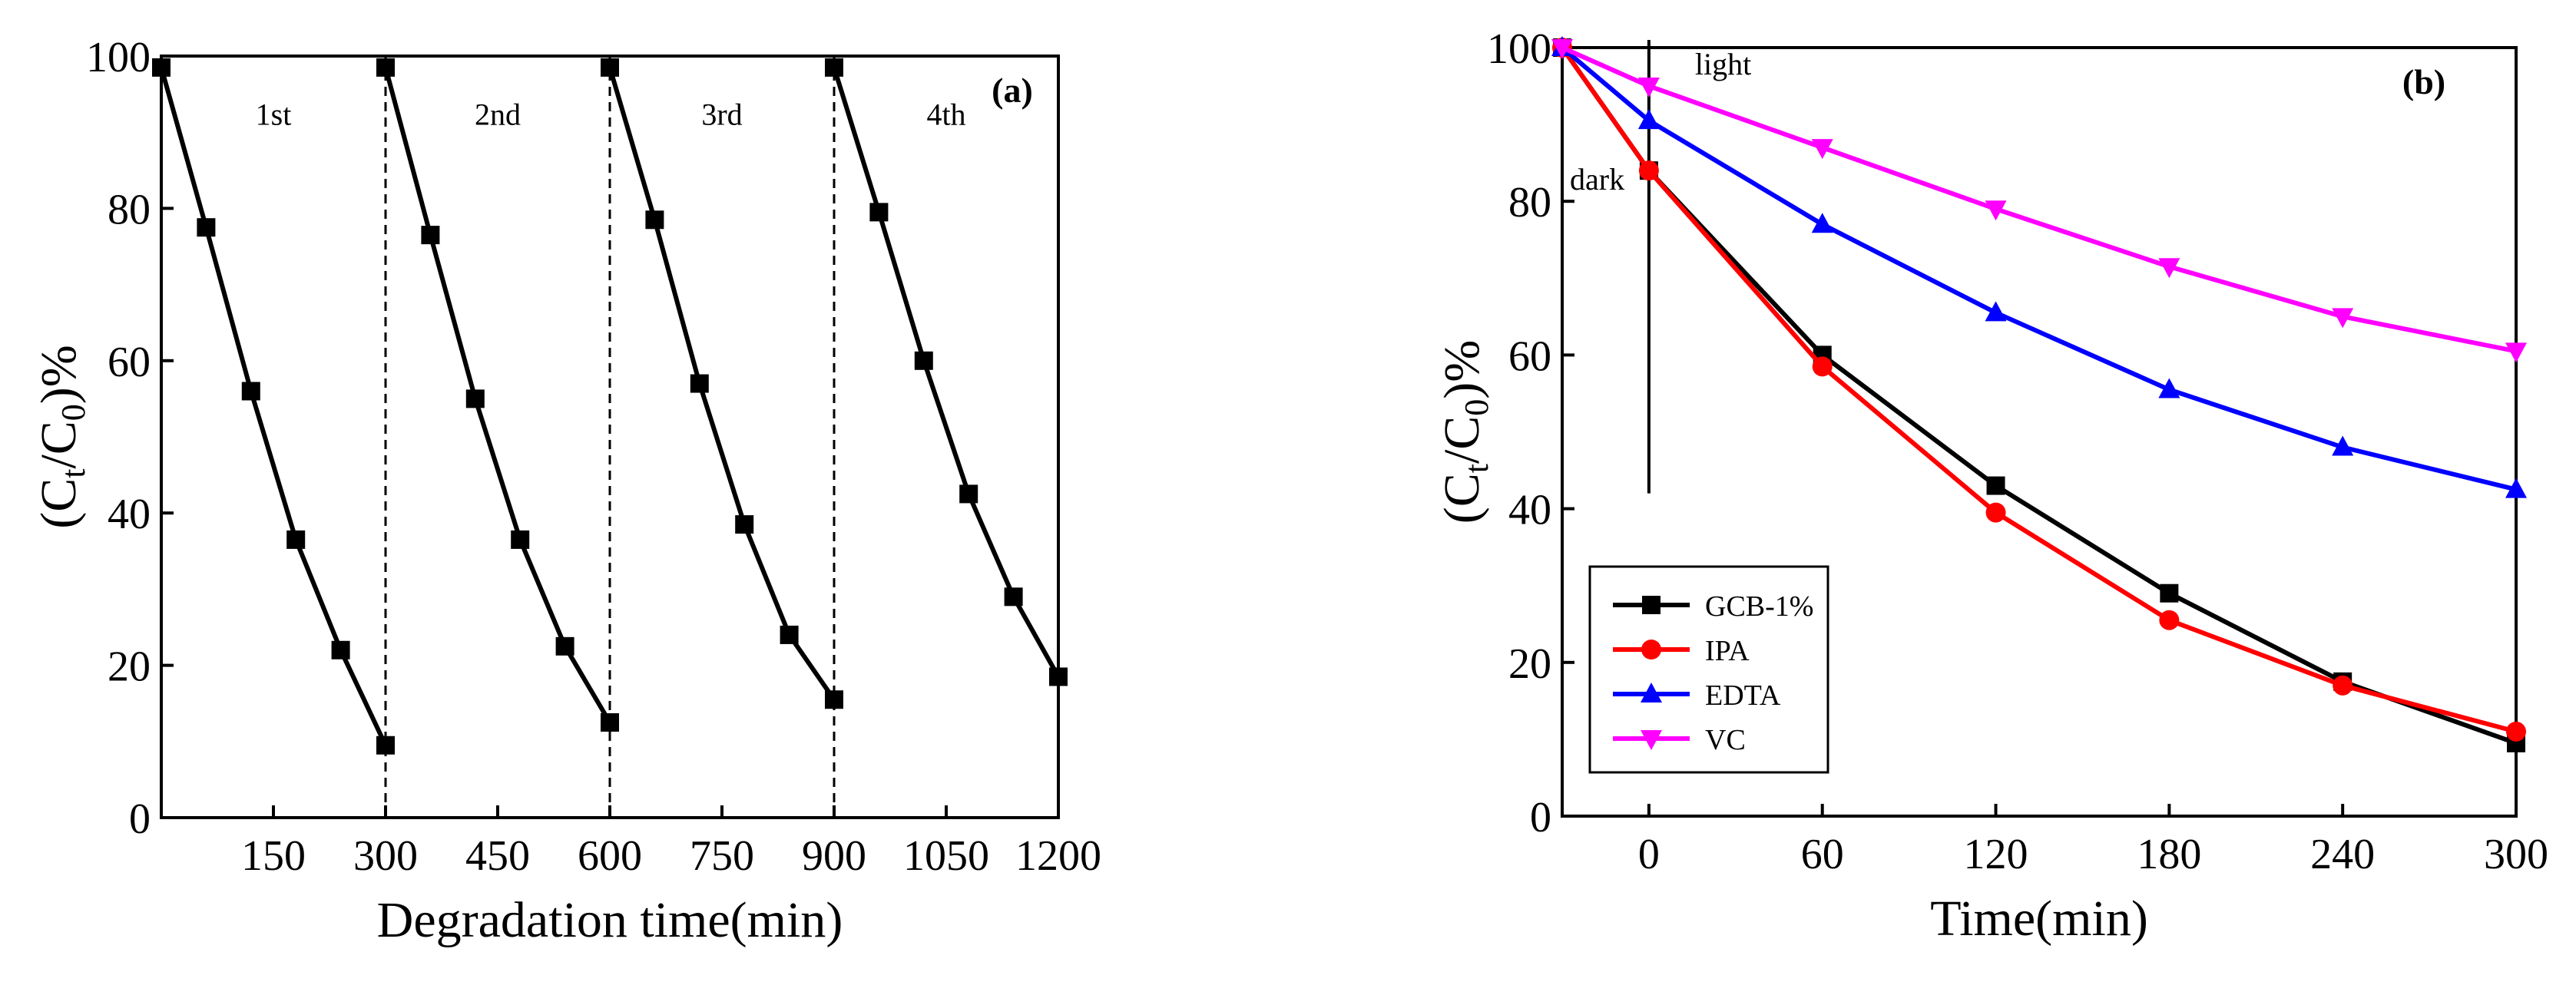 This screenshot has width=2576, height=995. What do you see at coordinates (129, 514) in the screenshot?
I see `y-tick-label-a: 40` at bounding box center [129, 514].